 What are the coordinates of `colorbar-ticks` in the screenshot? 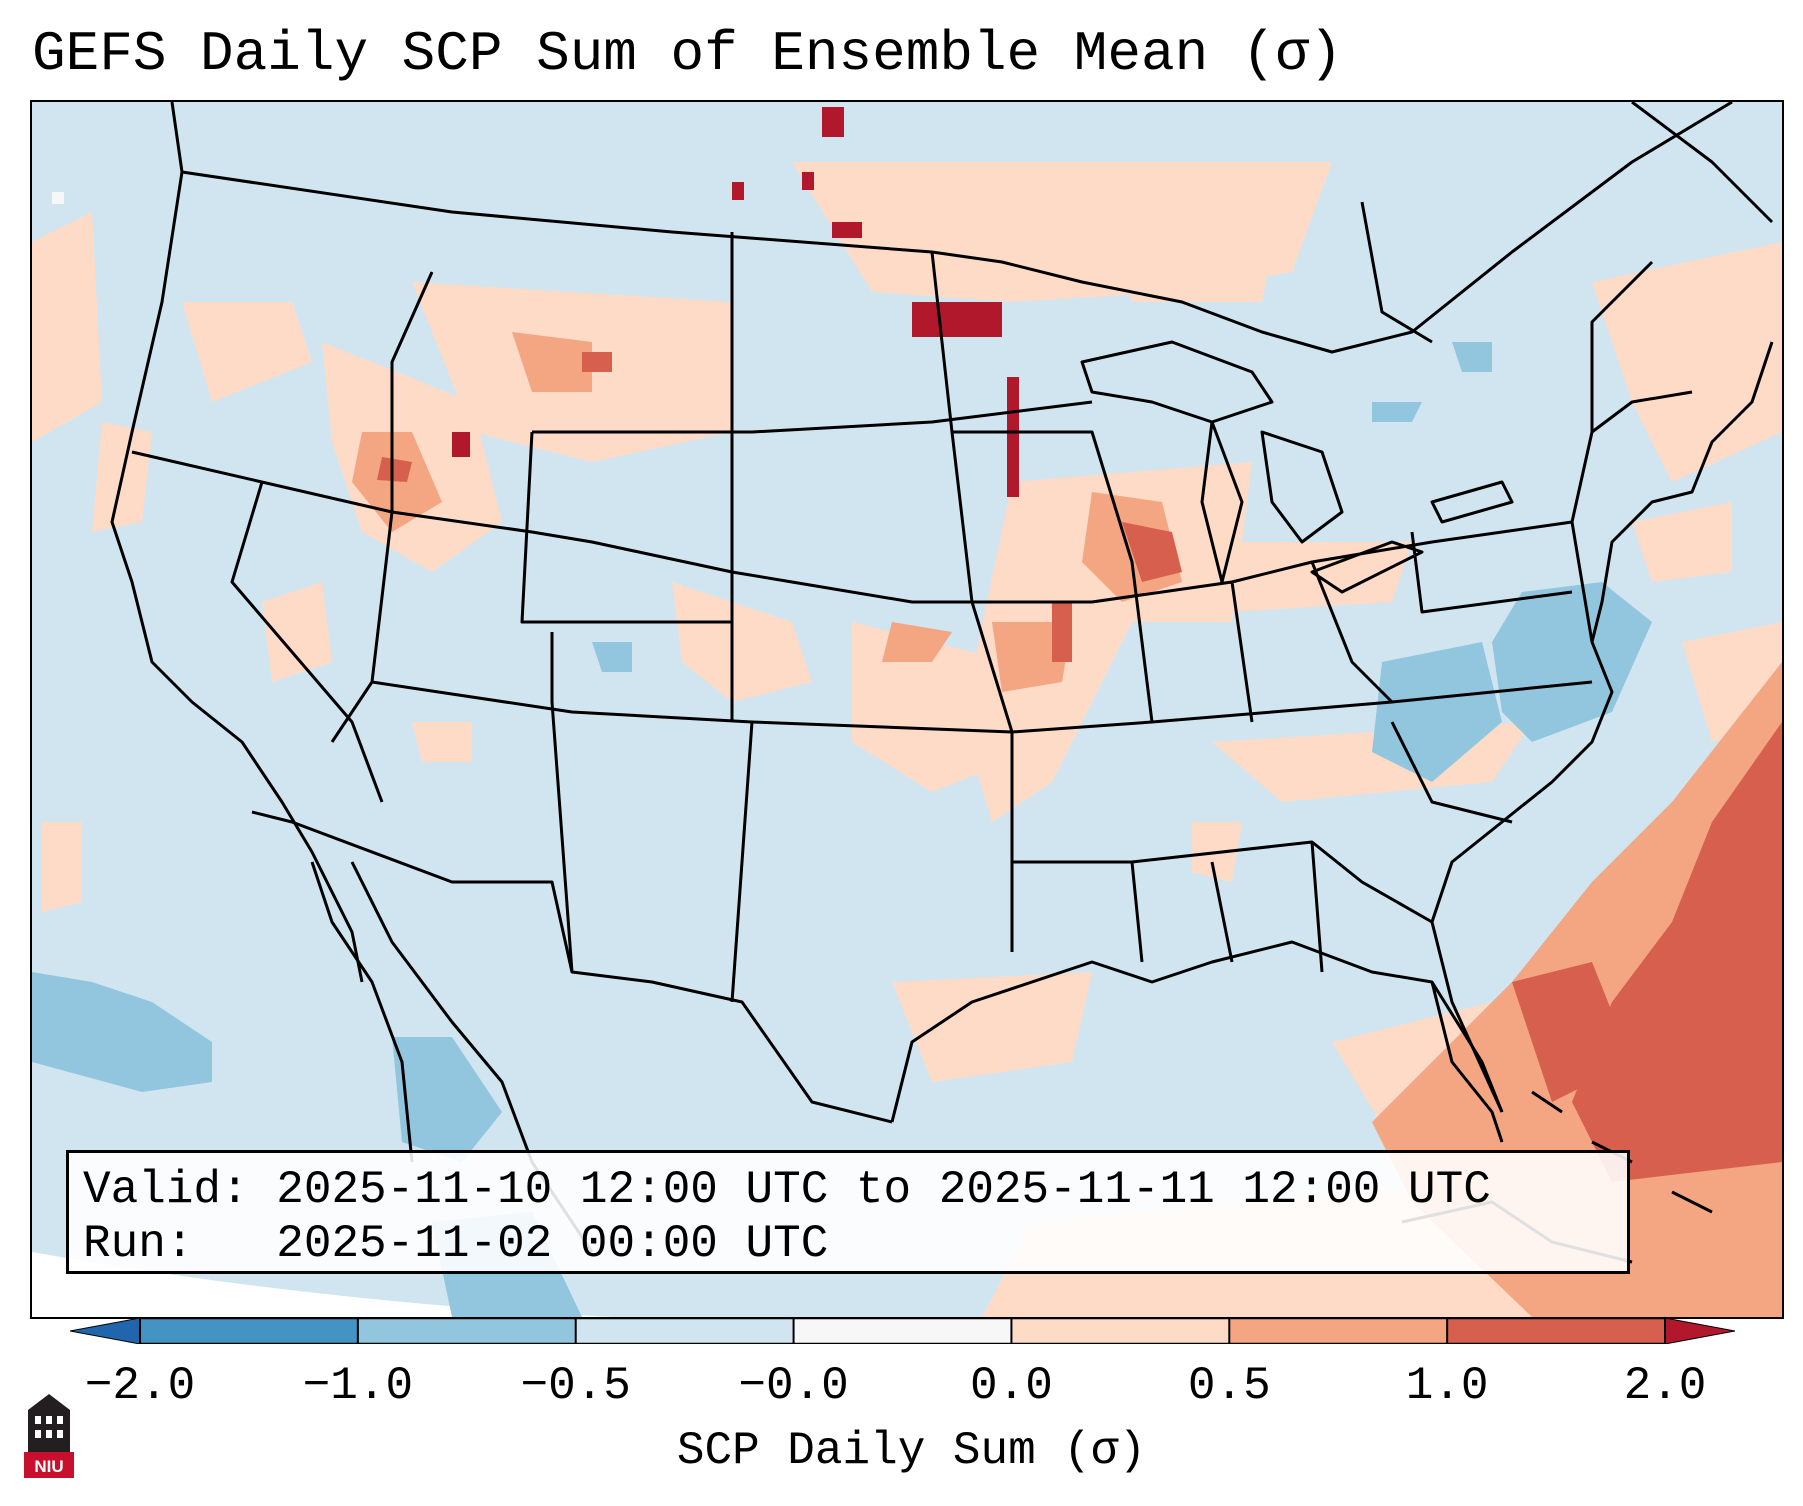 It's located at (902, 1331).